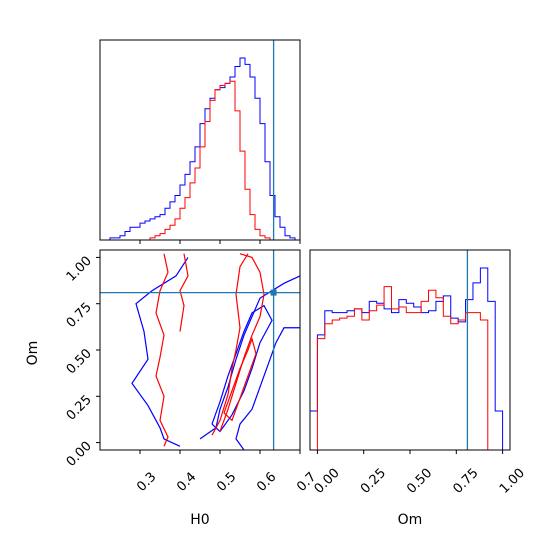  What do you see at coordinates (419, 481) in the screenshot?
I see `om-hist-xtick-label-2: 0.50` at bounding box center [419, 481].